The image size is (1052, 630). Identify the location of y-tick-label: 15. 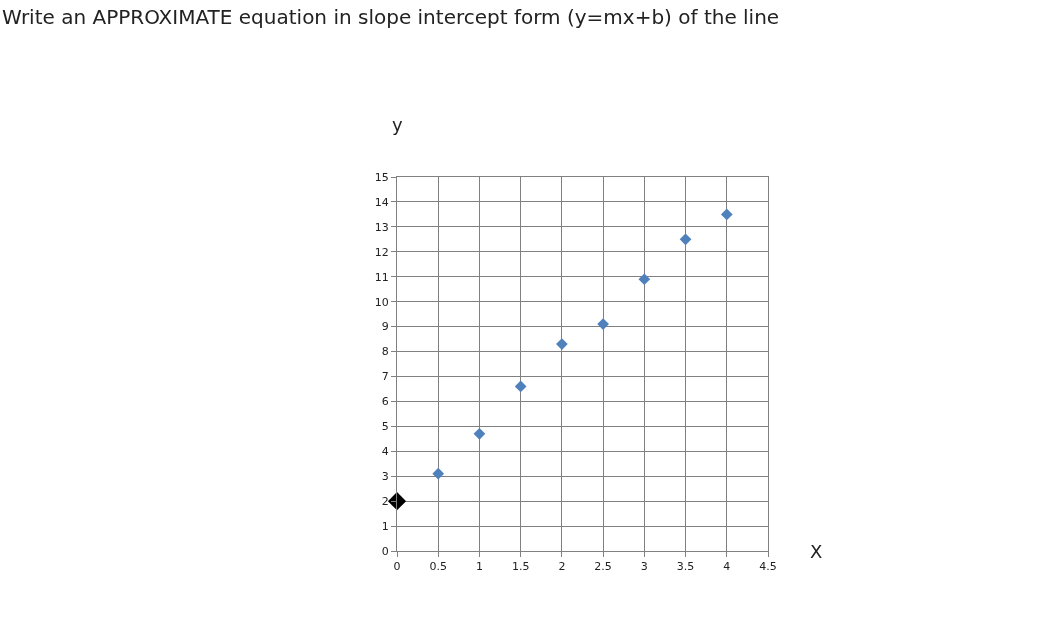
(381, 177).